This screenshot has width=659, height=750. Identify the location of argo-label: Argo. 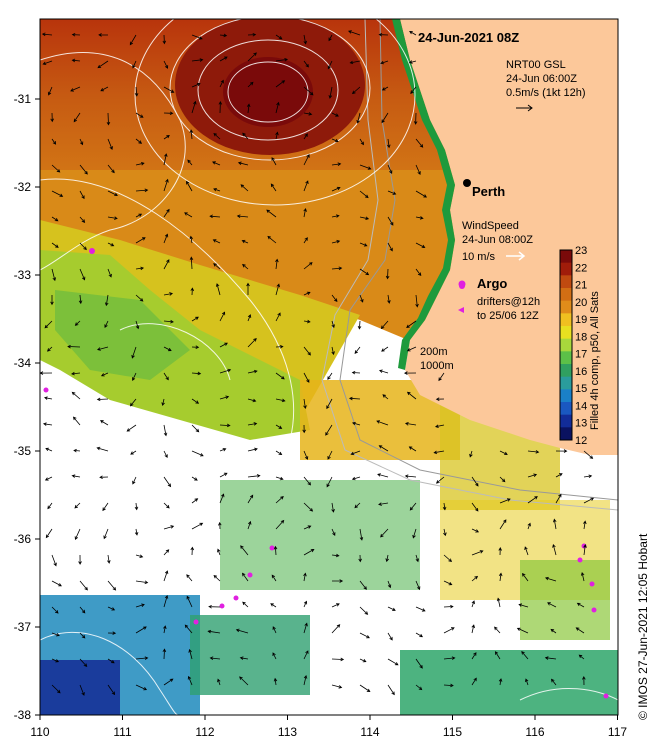
(492, 283).